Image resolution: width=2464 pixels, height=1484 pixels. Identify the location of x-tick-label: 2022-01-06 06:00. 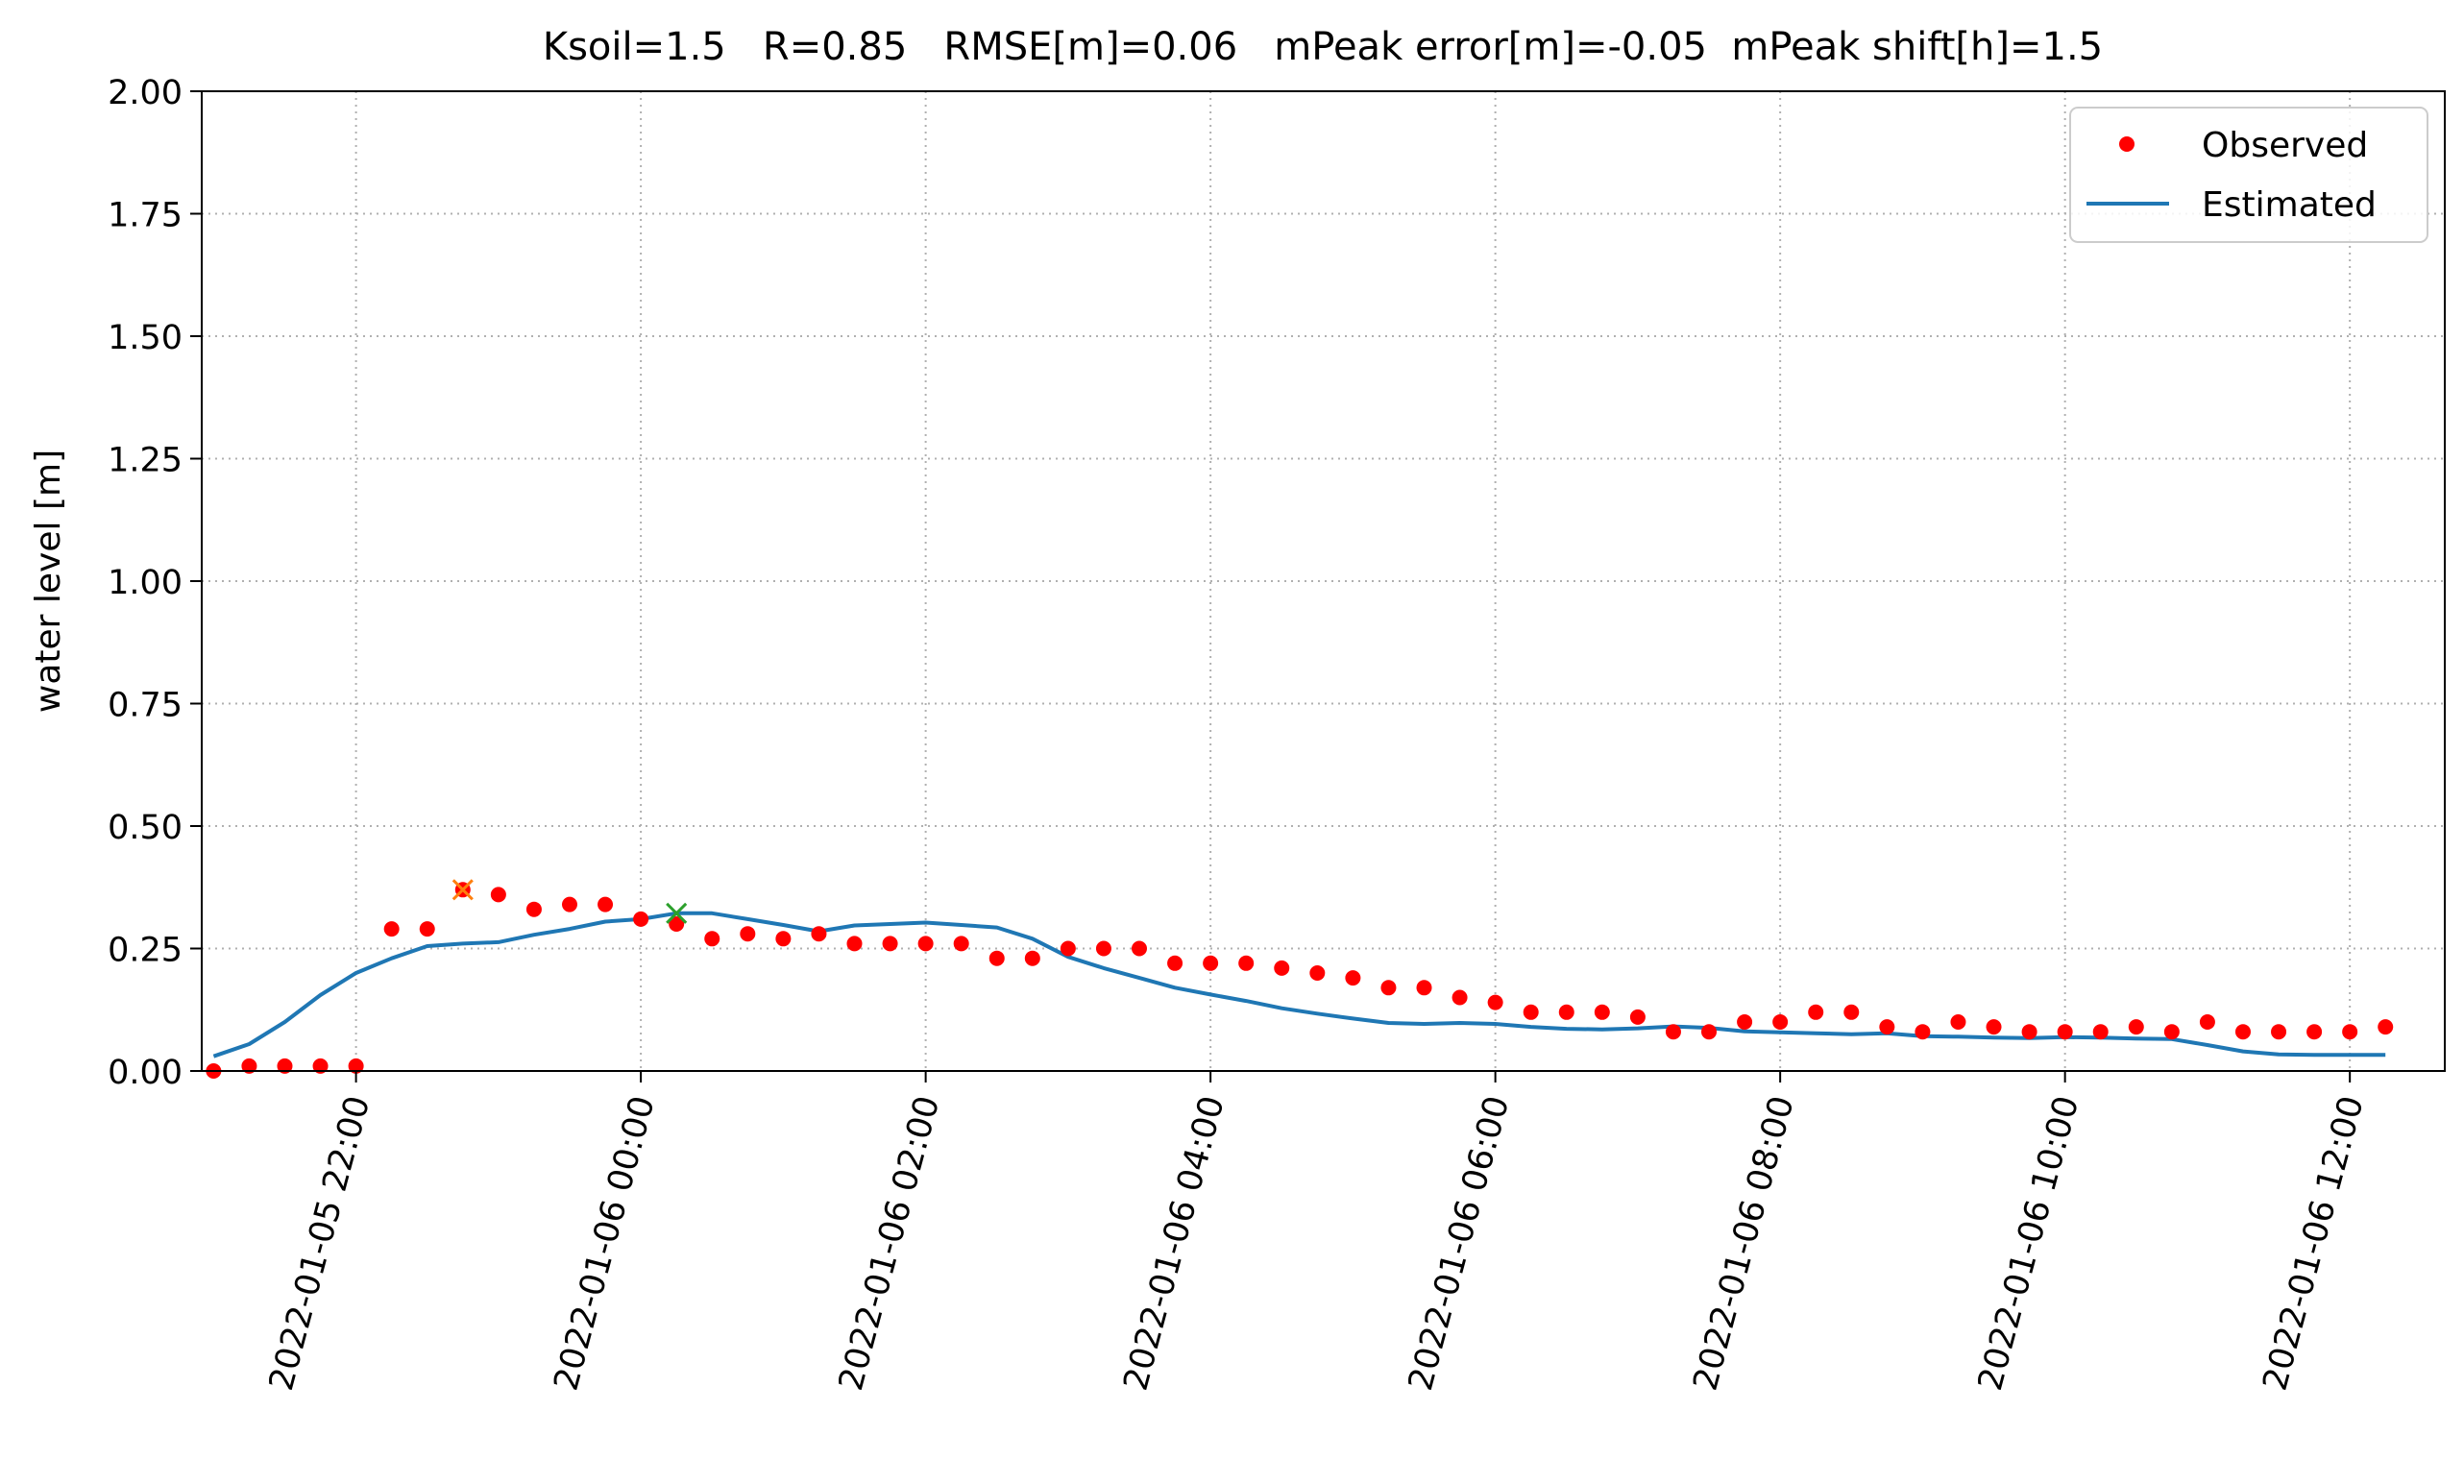
(1460, 1243).